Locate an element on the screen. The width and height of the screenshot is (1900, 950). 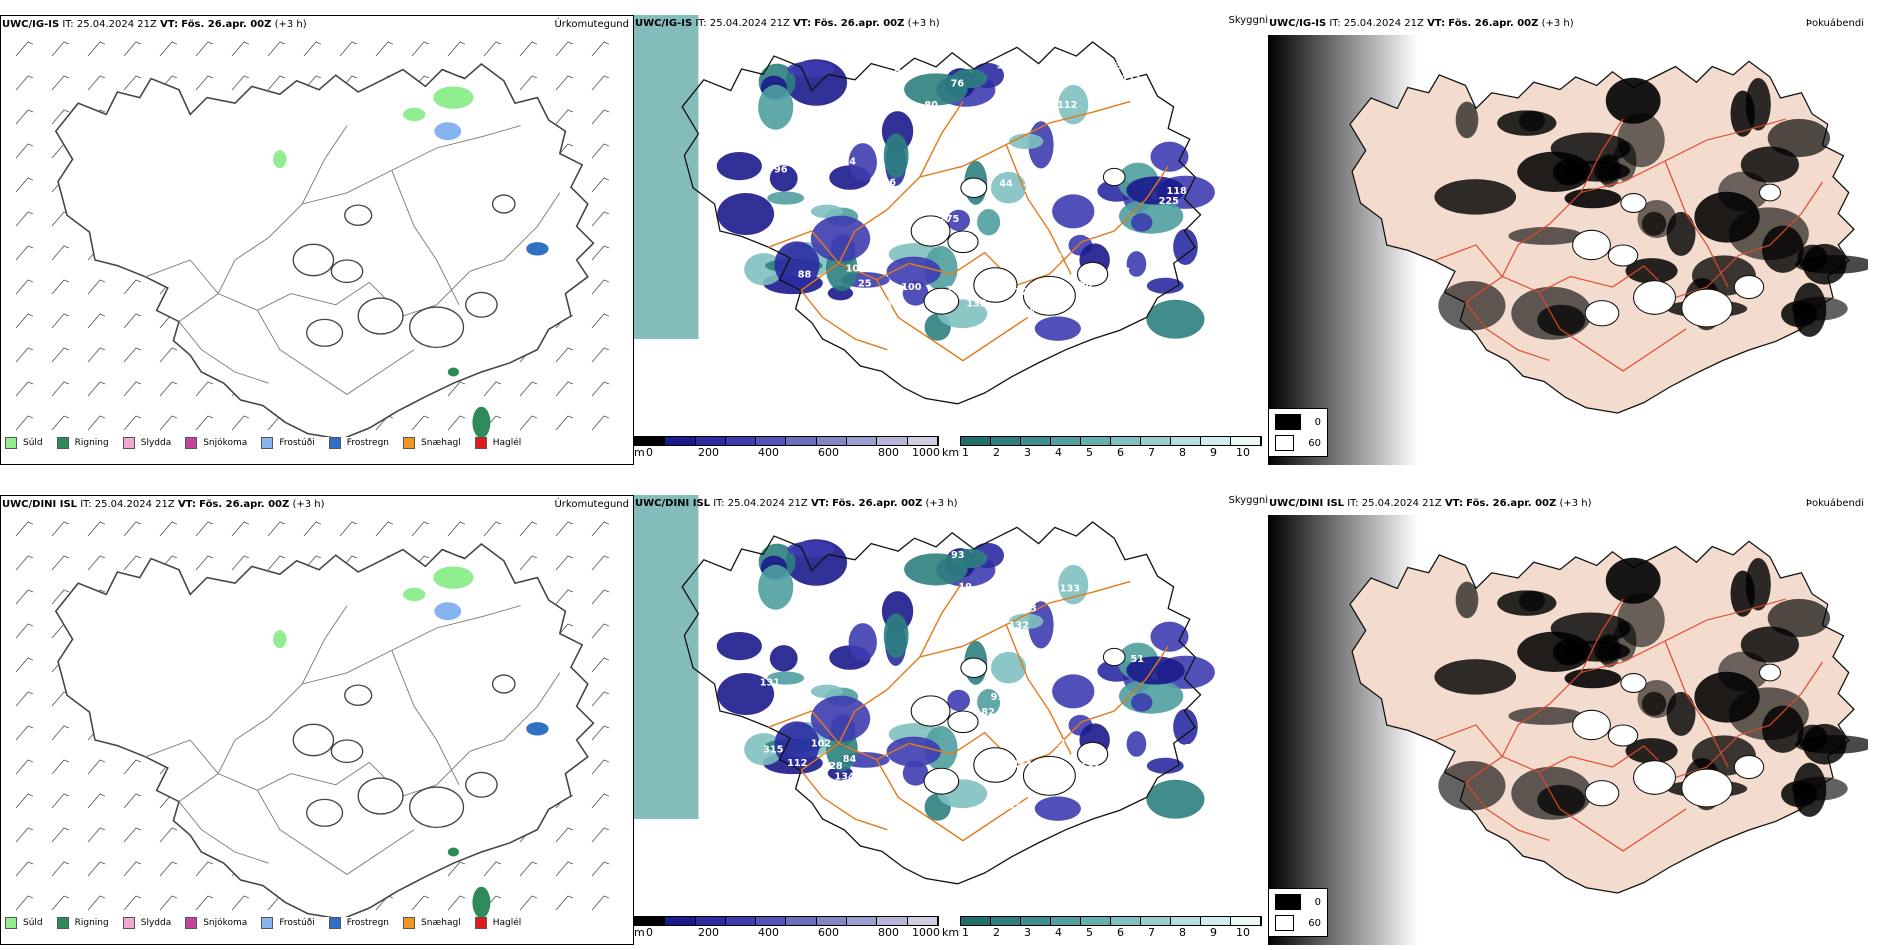
fog-map is located at coordinates (1568, 730).